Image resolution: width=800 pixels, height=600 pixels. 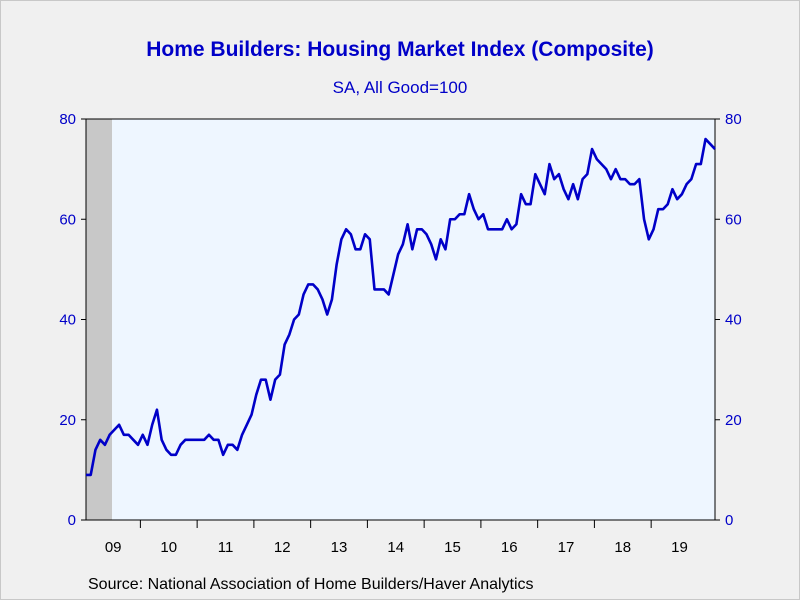 What do you see at coordinates (67, 119) in the screenshot?
I see `y-tick-label-left: 80` at bounding box center [67, 119].